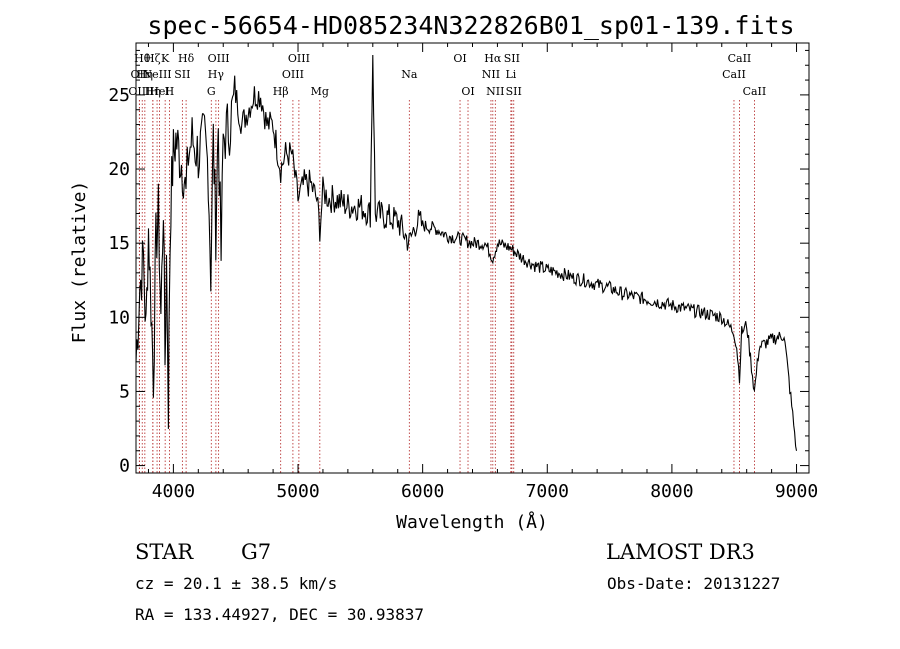 This screenshot has width=900, height=649. I want to click on line-id-label: Hα, so click(493, 58).